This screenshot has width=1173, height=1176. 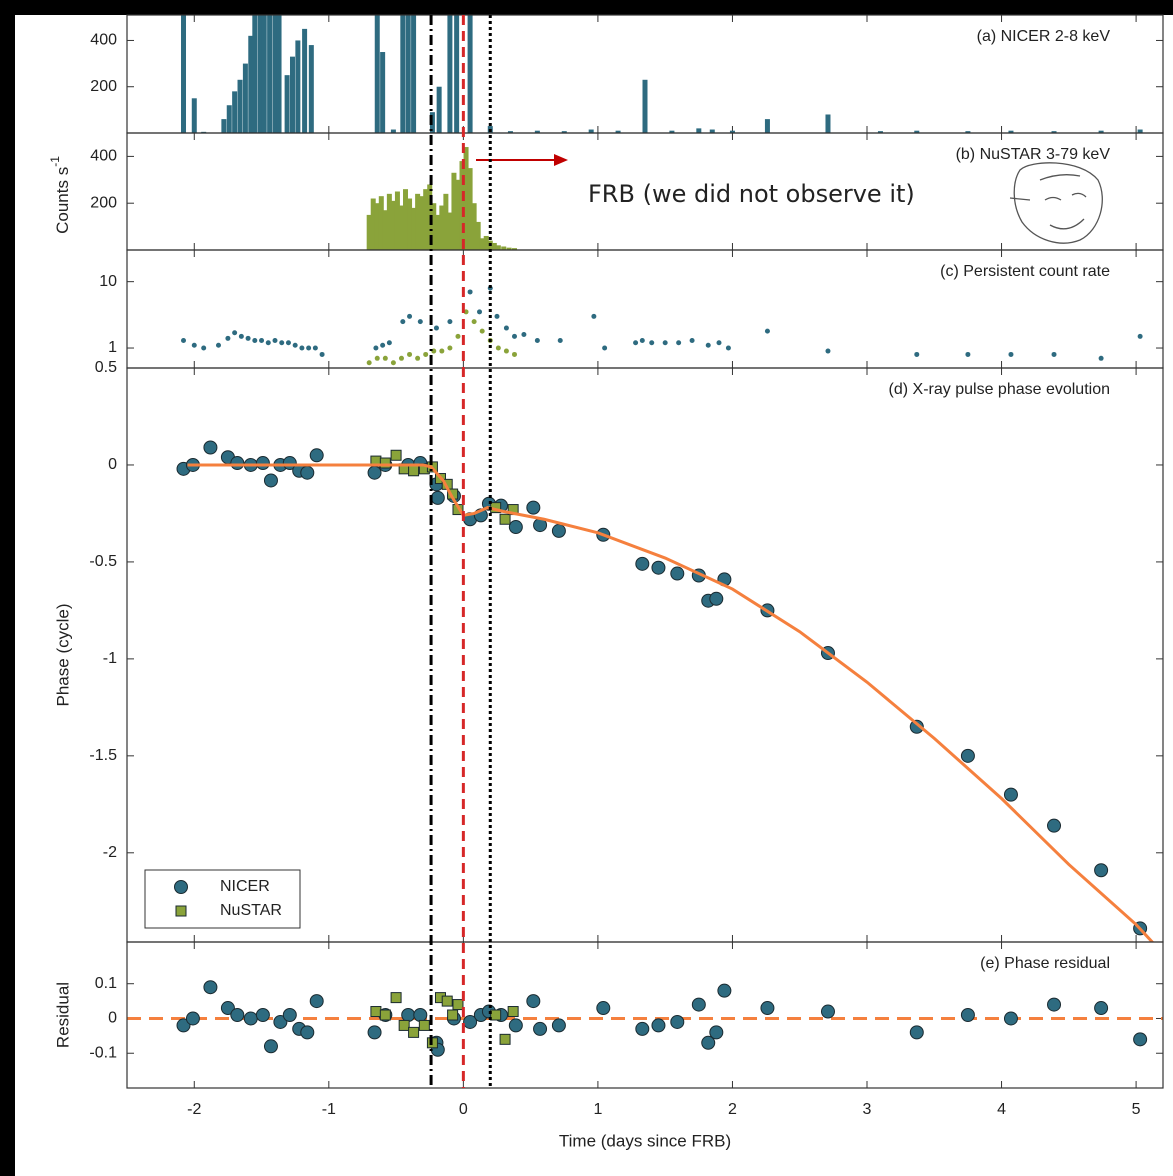 I want to click on top-border, so click(x=586, y=7).